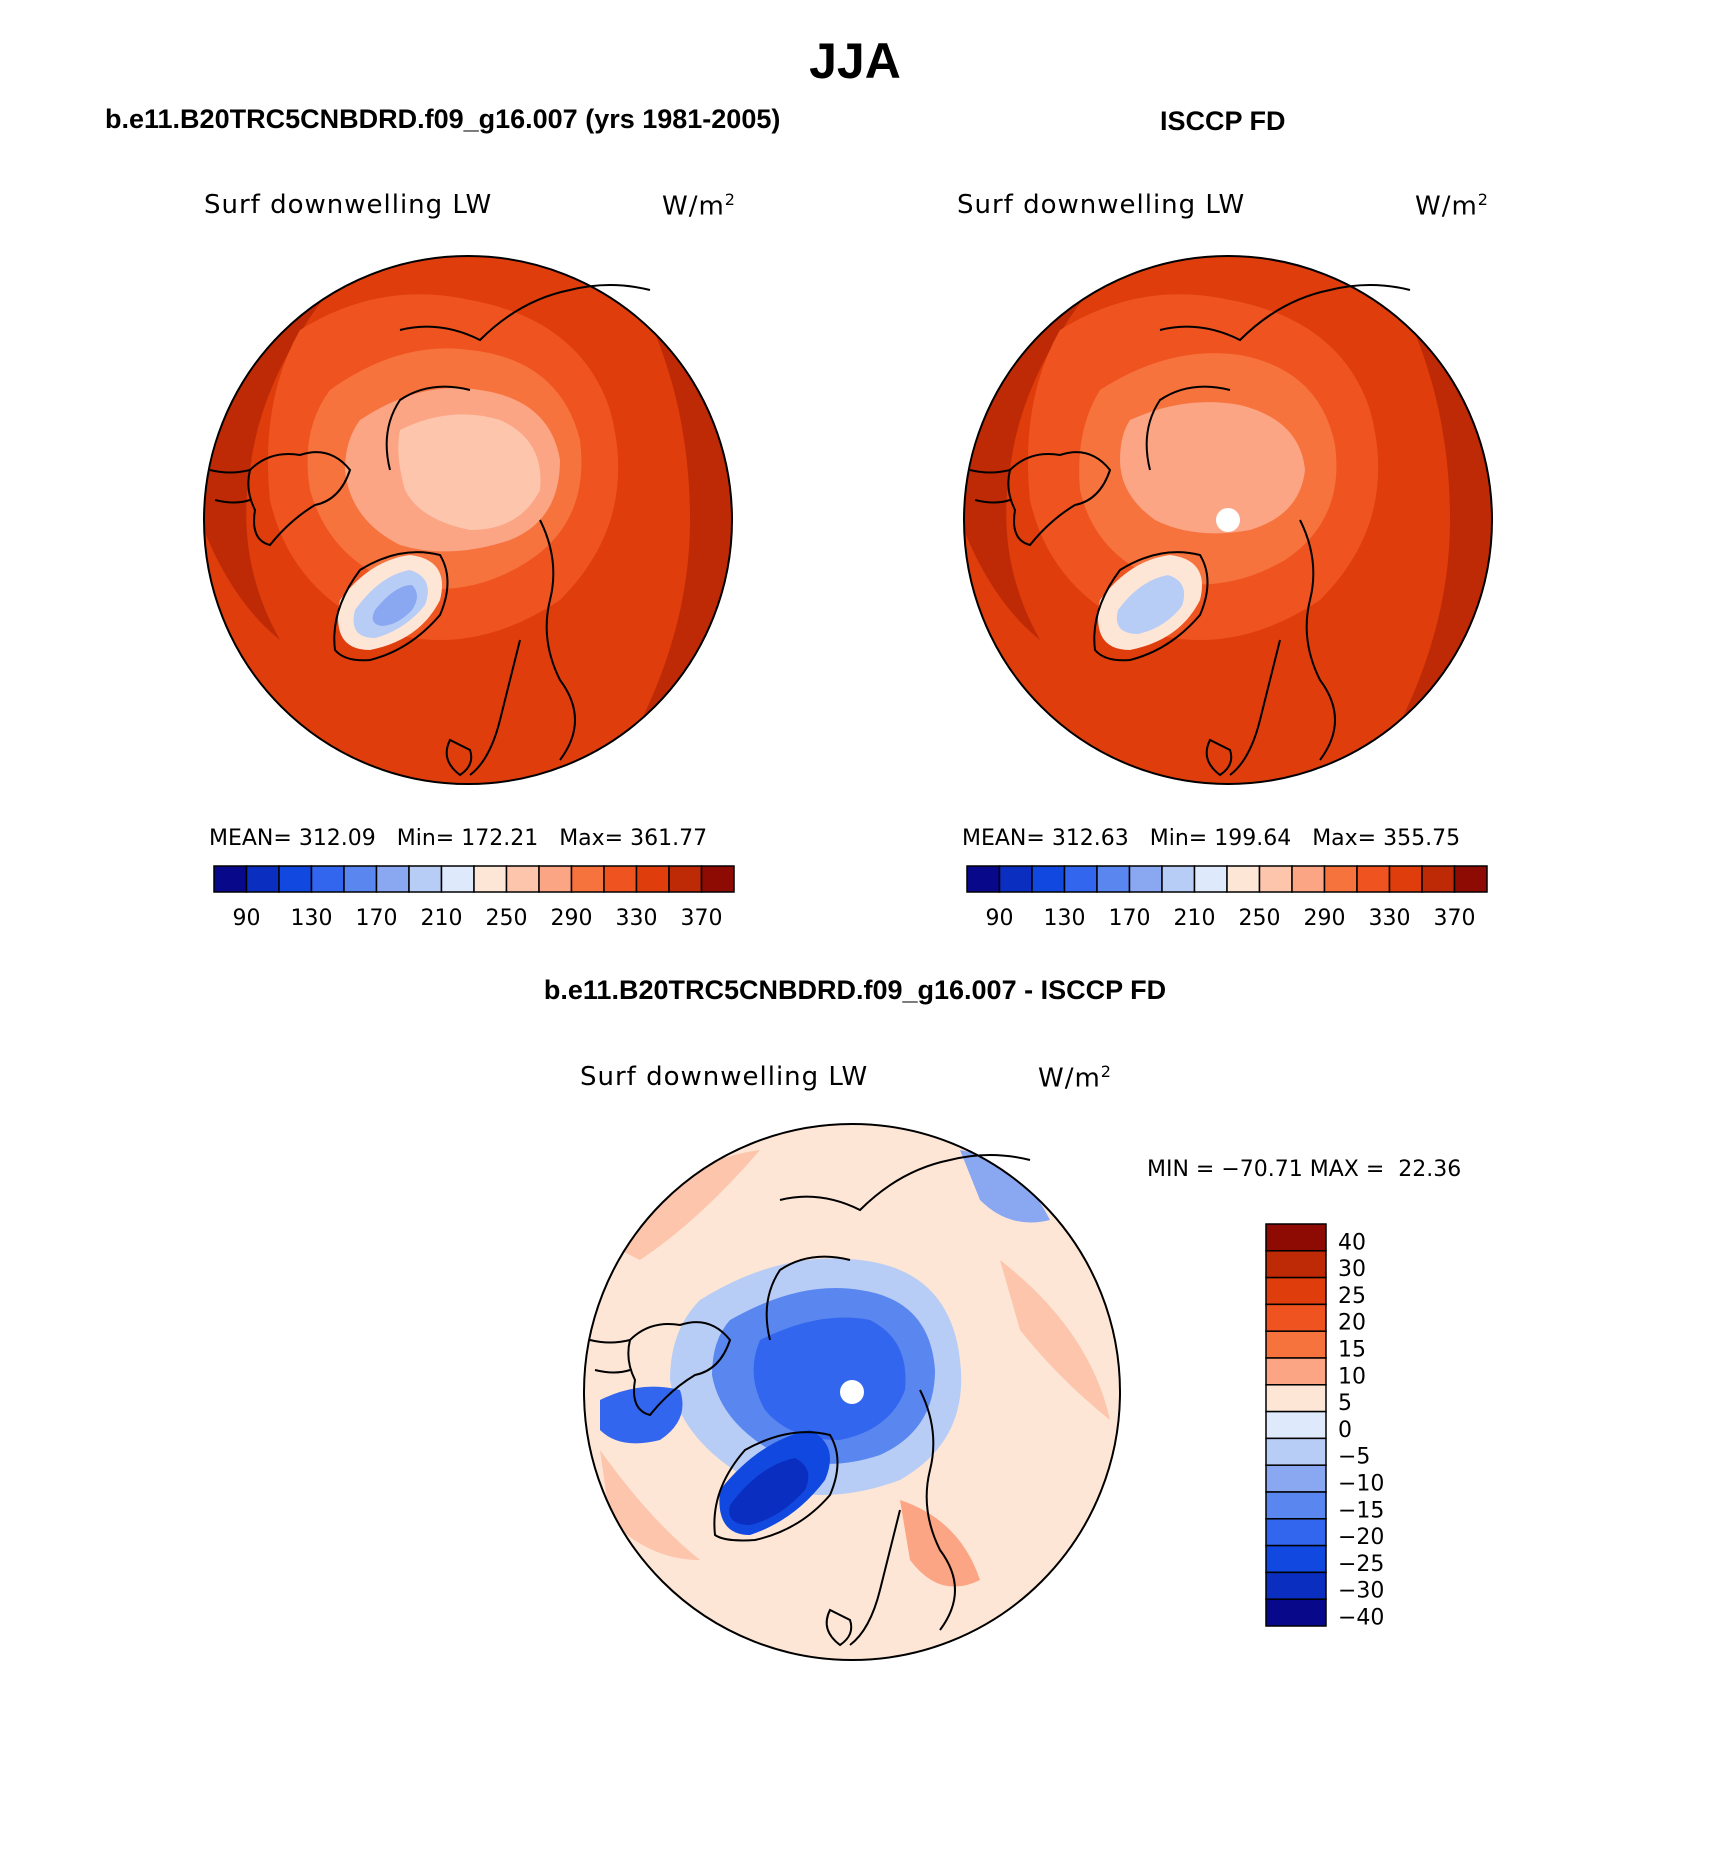 The height and width of the screenshot is (1875, 1710). I want to click on panel1-colorbar-tick-label: 170, so click(377, 918).